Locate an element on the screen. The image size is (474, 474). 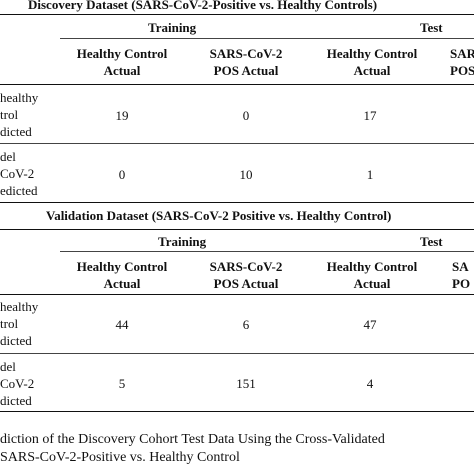
discovery-col2-header: SARS-CoV-2 POS Actual is located at coordinates (246, 62).